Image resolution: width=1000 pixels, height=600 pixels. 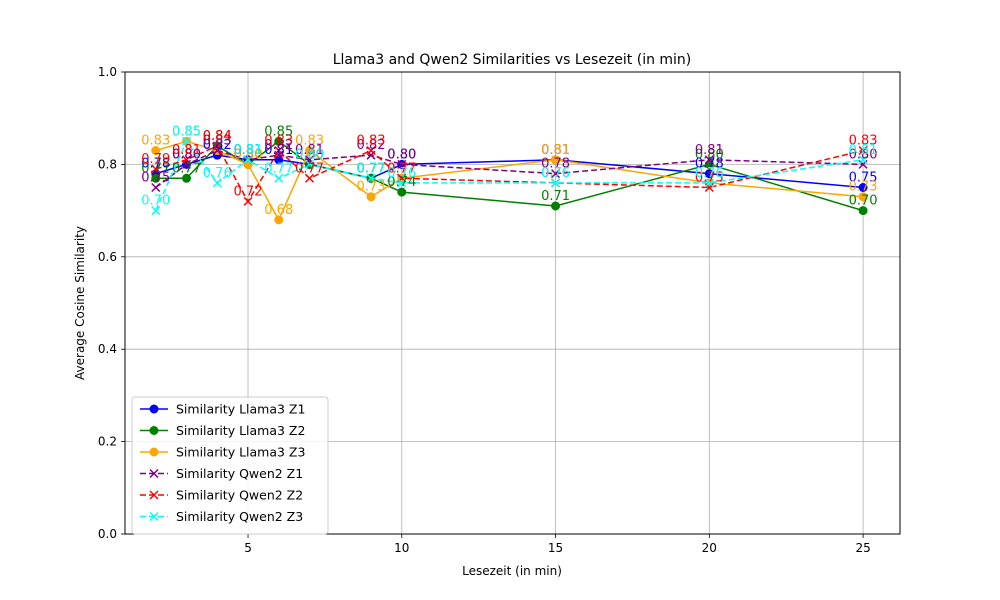 What do you see at coordinates (107, 349) in the screenshot?
I see `y-tick-label: 0.4` at bounding box center [107, 349].